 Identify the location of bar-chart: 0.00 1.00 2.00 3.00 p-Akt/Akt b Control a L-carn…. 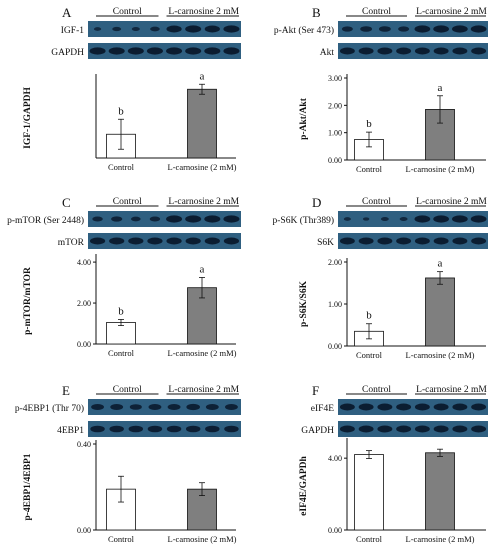
(392, 124).